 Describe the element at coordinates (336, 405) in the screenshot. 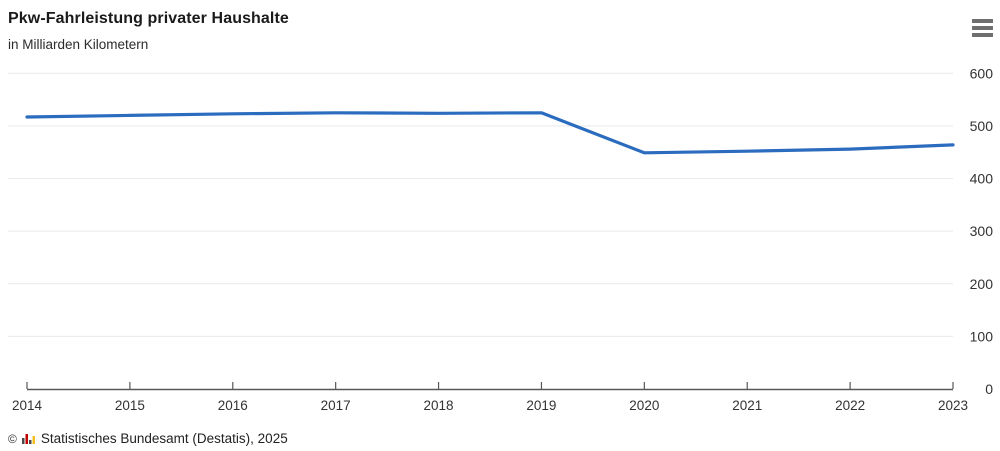

I see `x-axis-label: 2017` at that location.